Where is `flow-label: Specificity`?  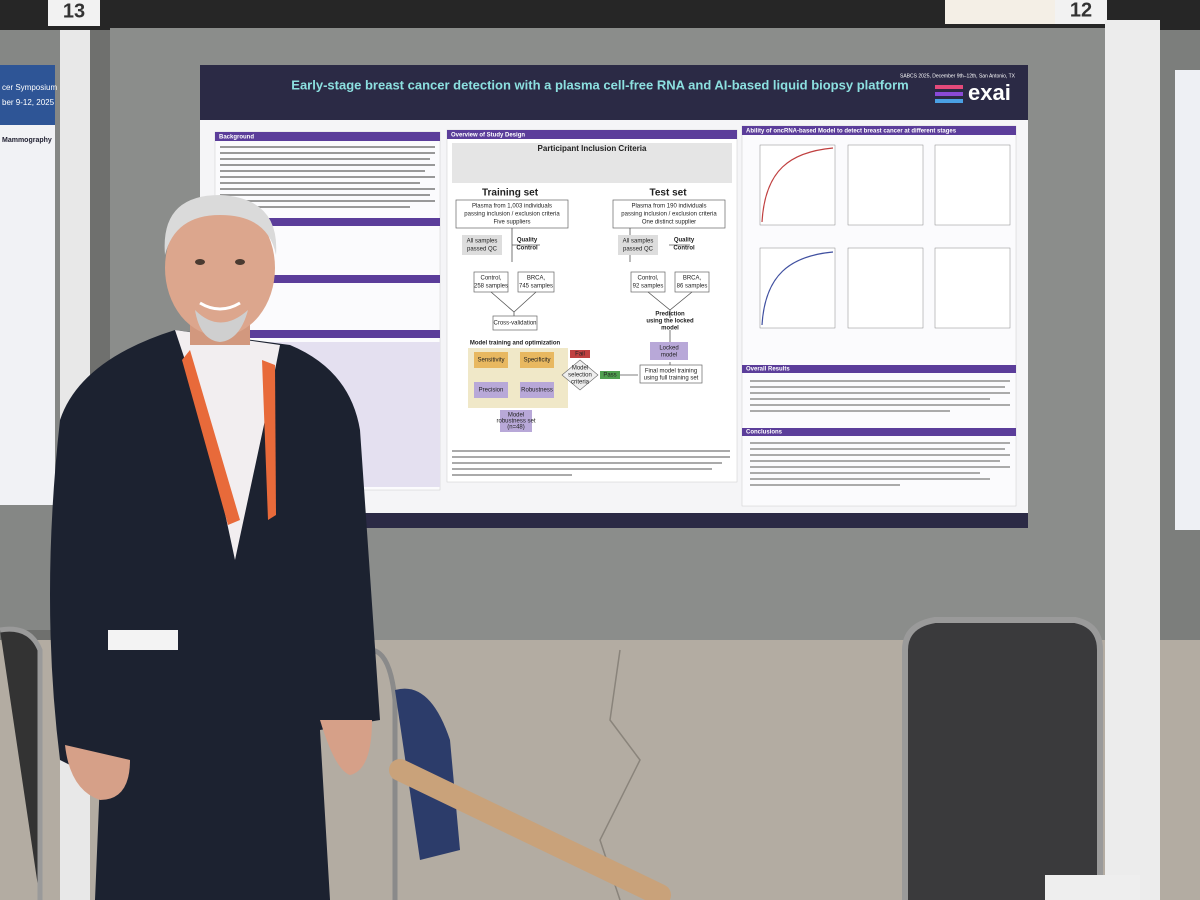
flow-label: Specificity is located at coordinates (536, 361).